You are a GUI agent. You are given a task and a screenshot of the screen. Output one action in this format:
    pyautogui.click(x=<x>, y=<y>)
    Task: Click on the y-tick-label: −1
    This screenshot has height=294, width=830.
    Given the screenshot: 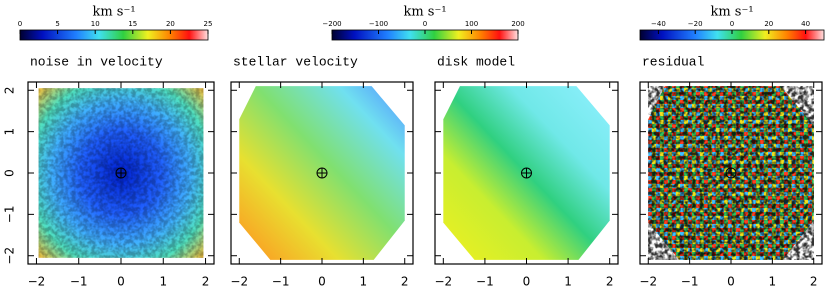 What is the action you would take?
    pyautogui.click(x=10, y=215)
    